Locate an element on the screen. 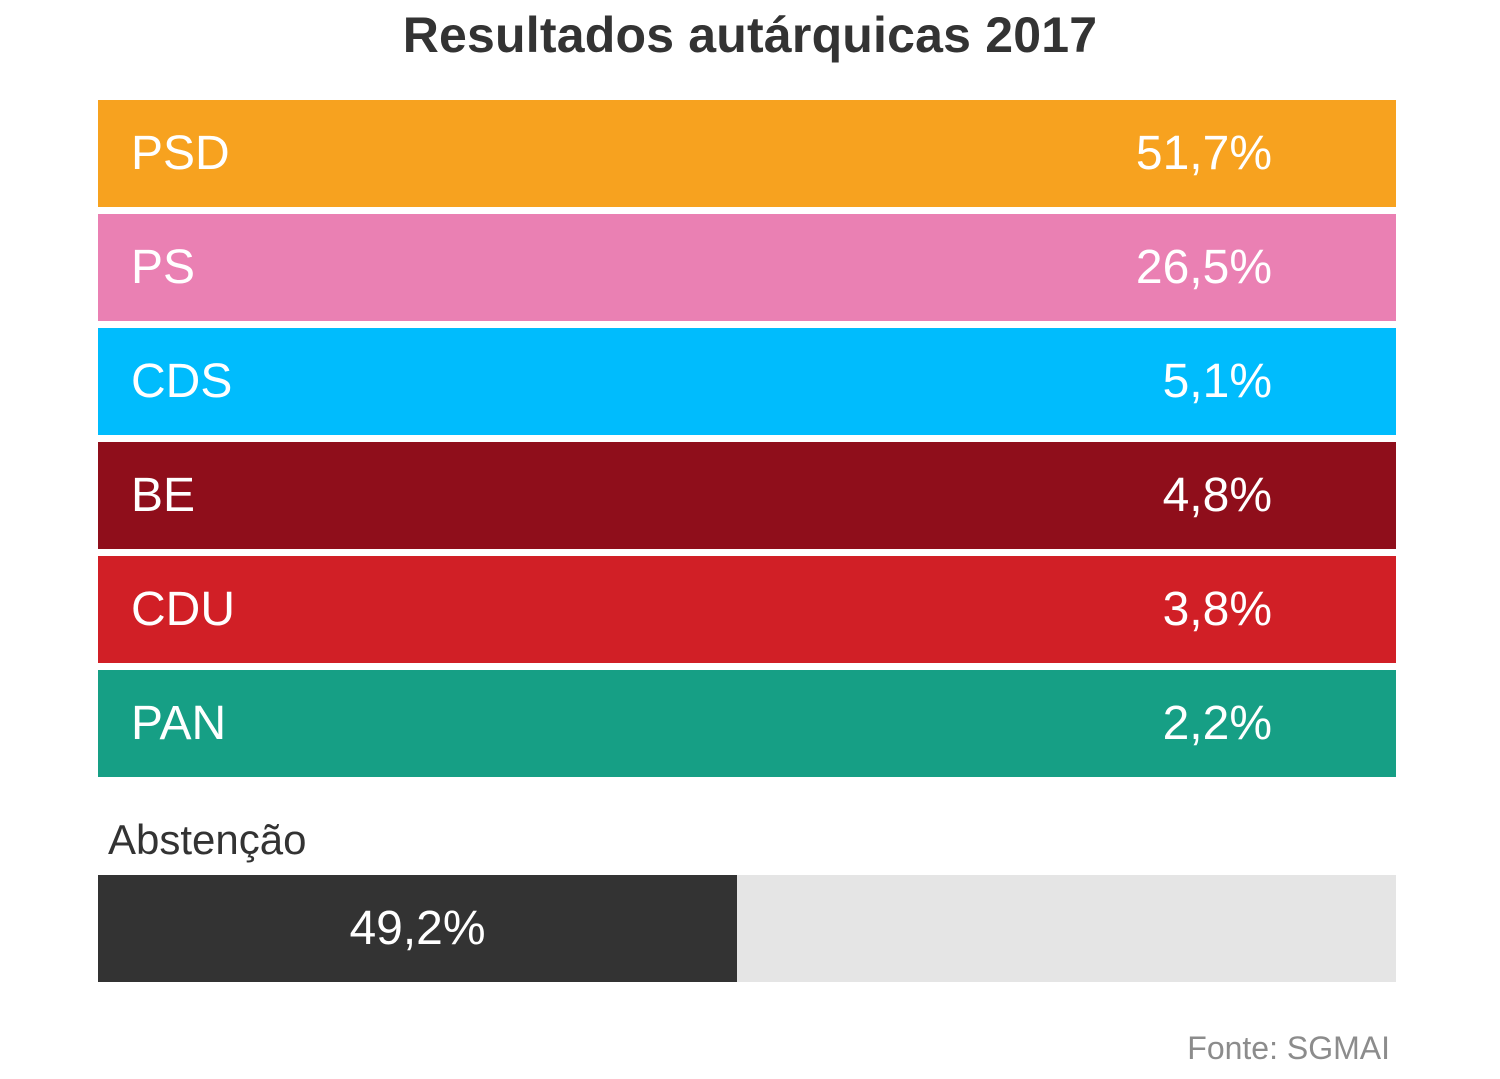 This screenshot has height=1079, width=1500. party-value: 2,2% is located at coordinates (1217, 723).